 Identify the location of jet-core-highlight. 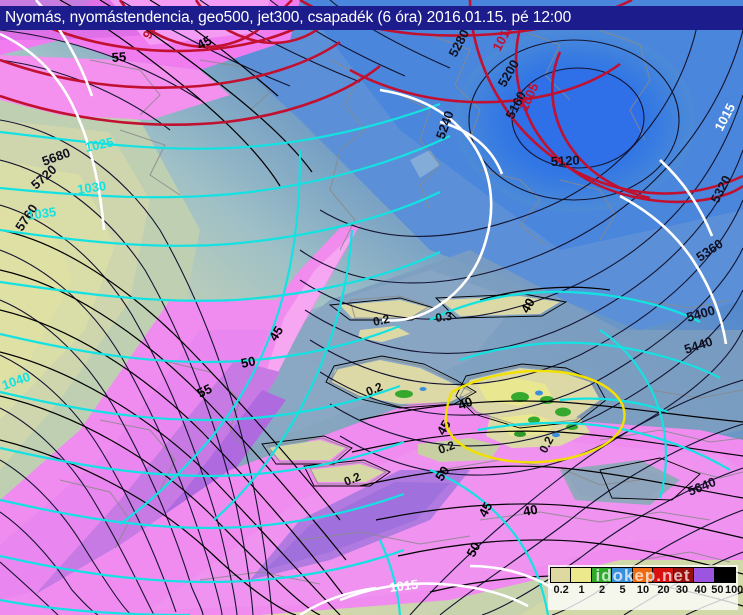
(535, 416).